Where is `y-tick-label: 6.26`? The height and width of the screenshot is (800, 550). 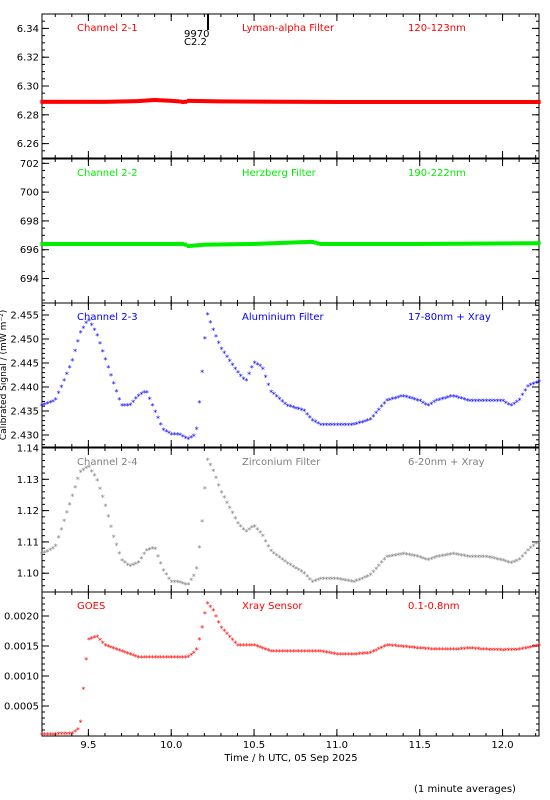
y-tick-label: 6.26 is located at coordinates (28, 144).